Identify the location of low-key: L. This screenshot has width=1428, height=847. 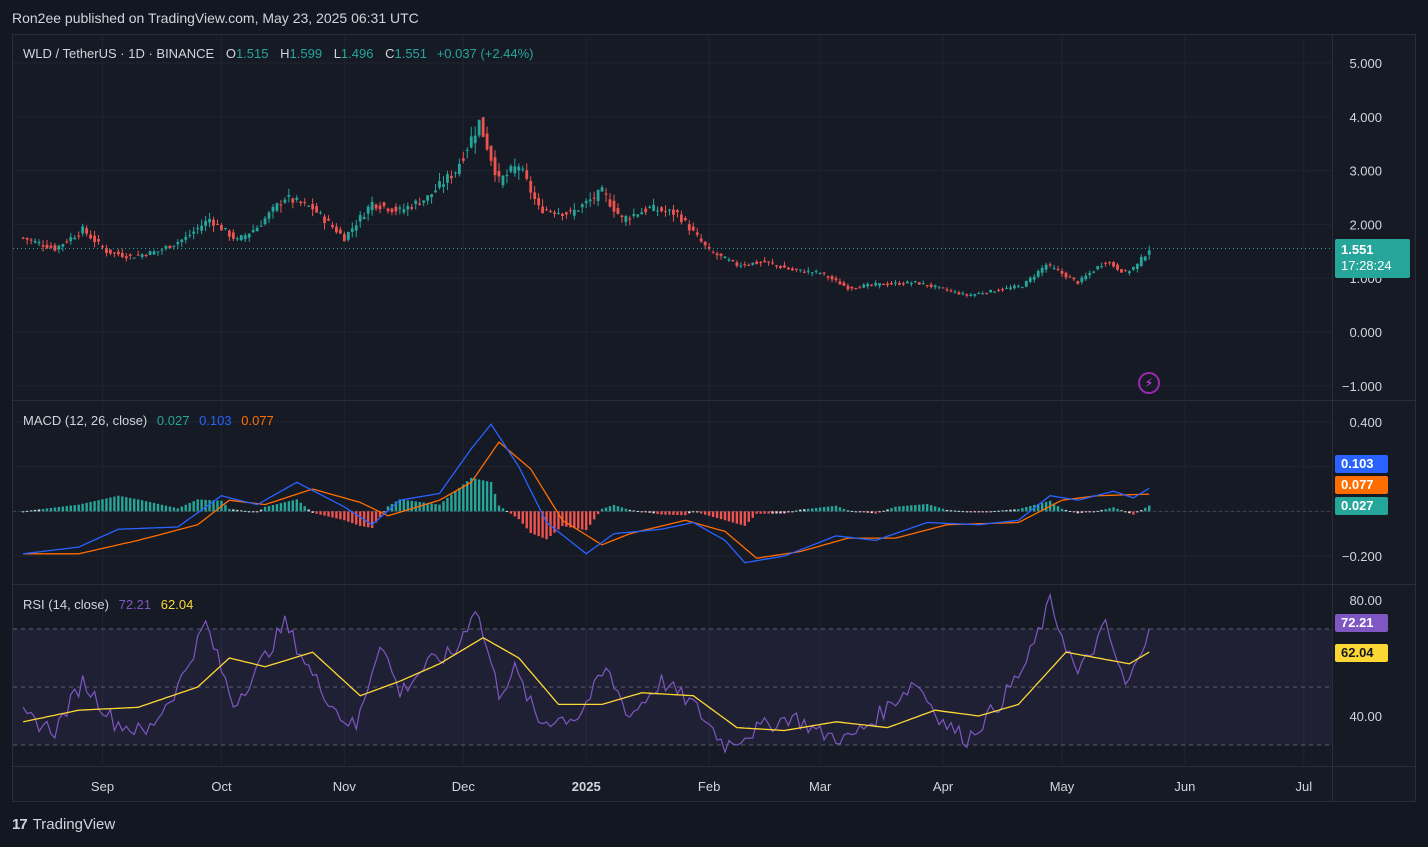
(337, 53).